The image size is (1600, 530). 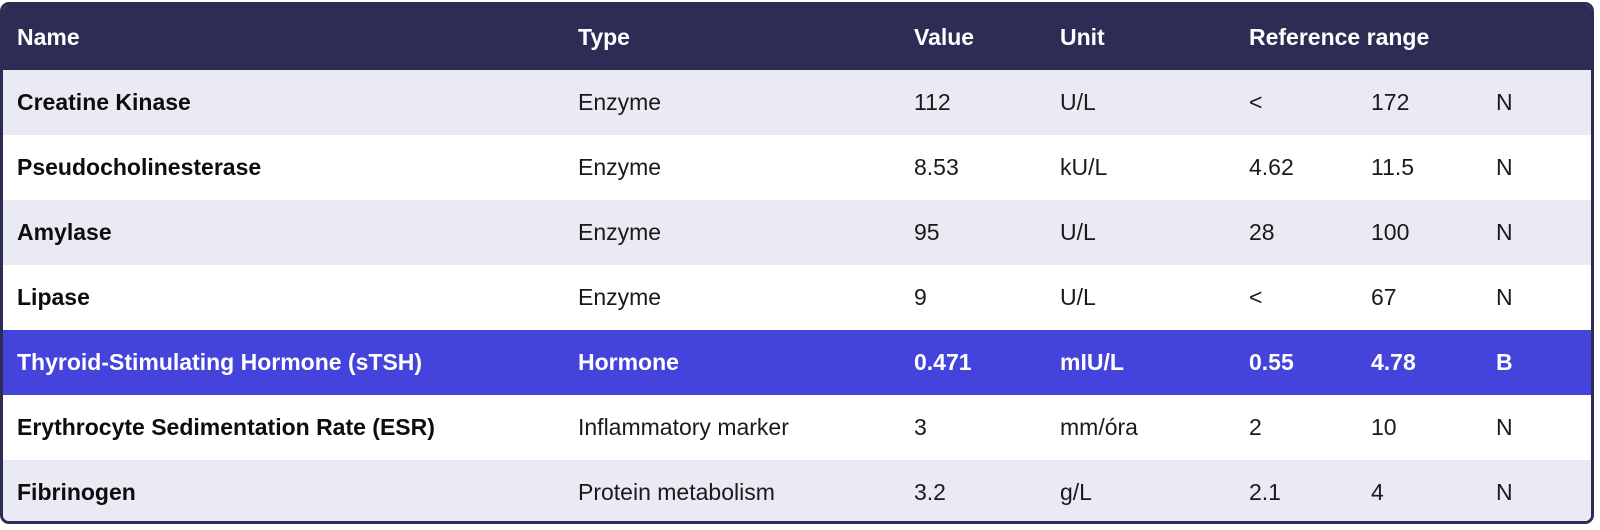 I want to click on table-row: Fibrinogen Protein metabolism 3.2 g/L 2.1 4 N, so click(x=797, y=490).